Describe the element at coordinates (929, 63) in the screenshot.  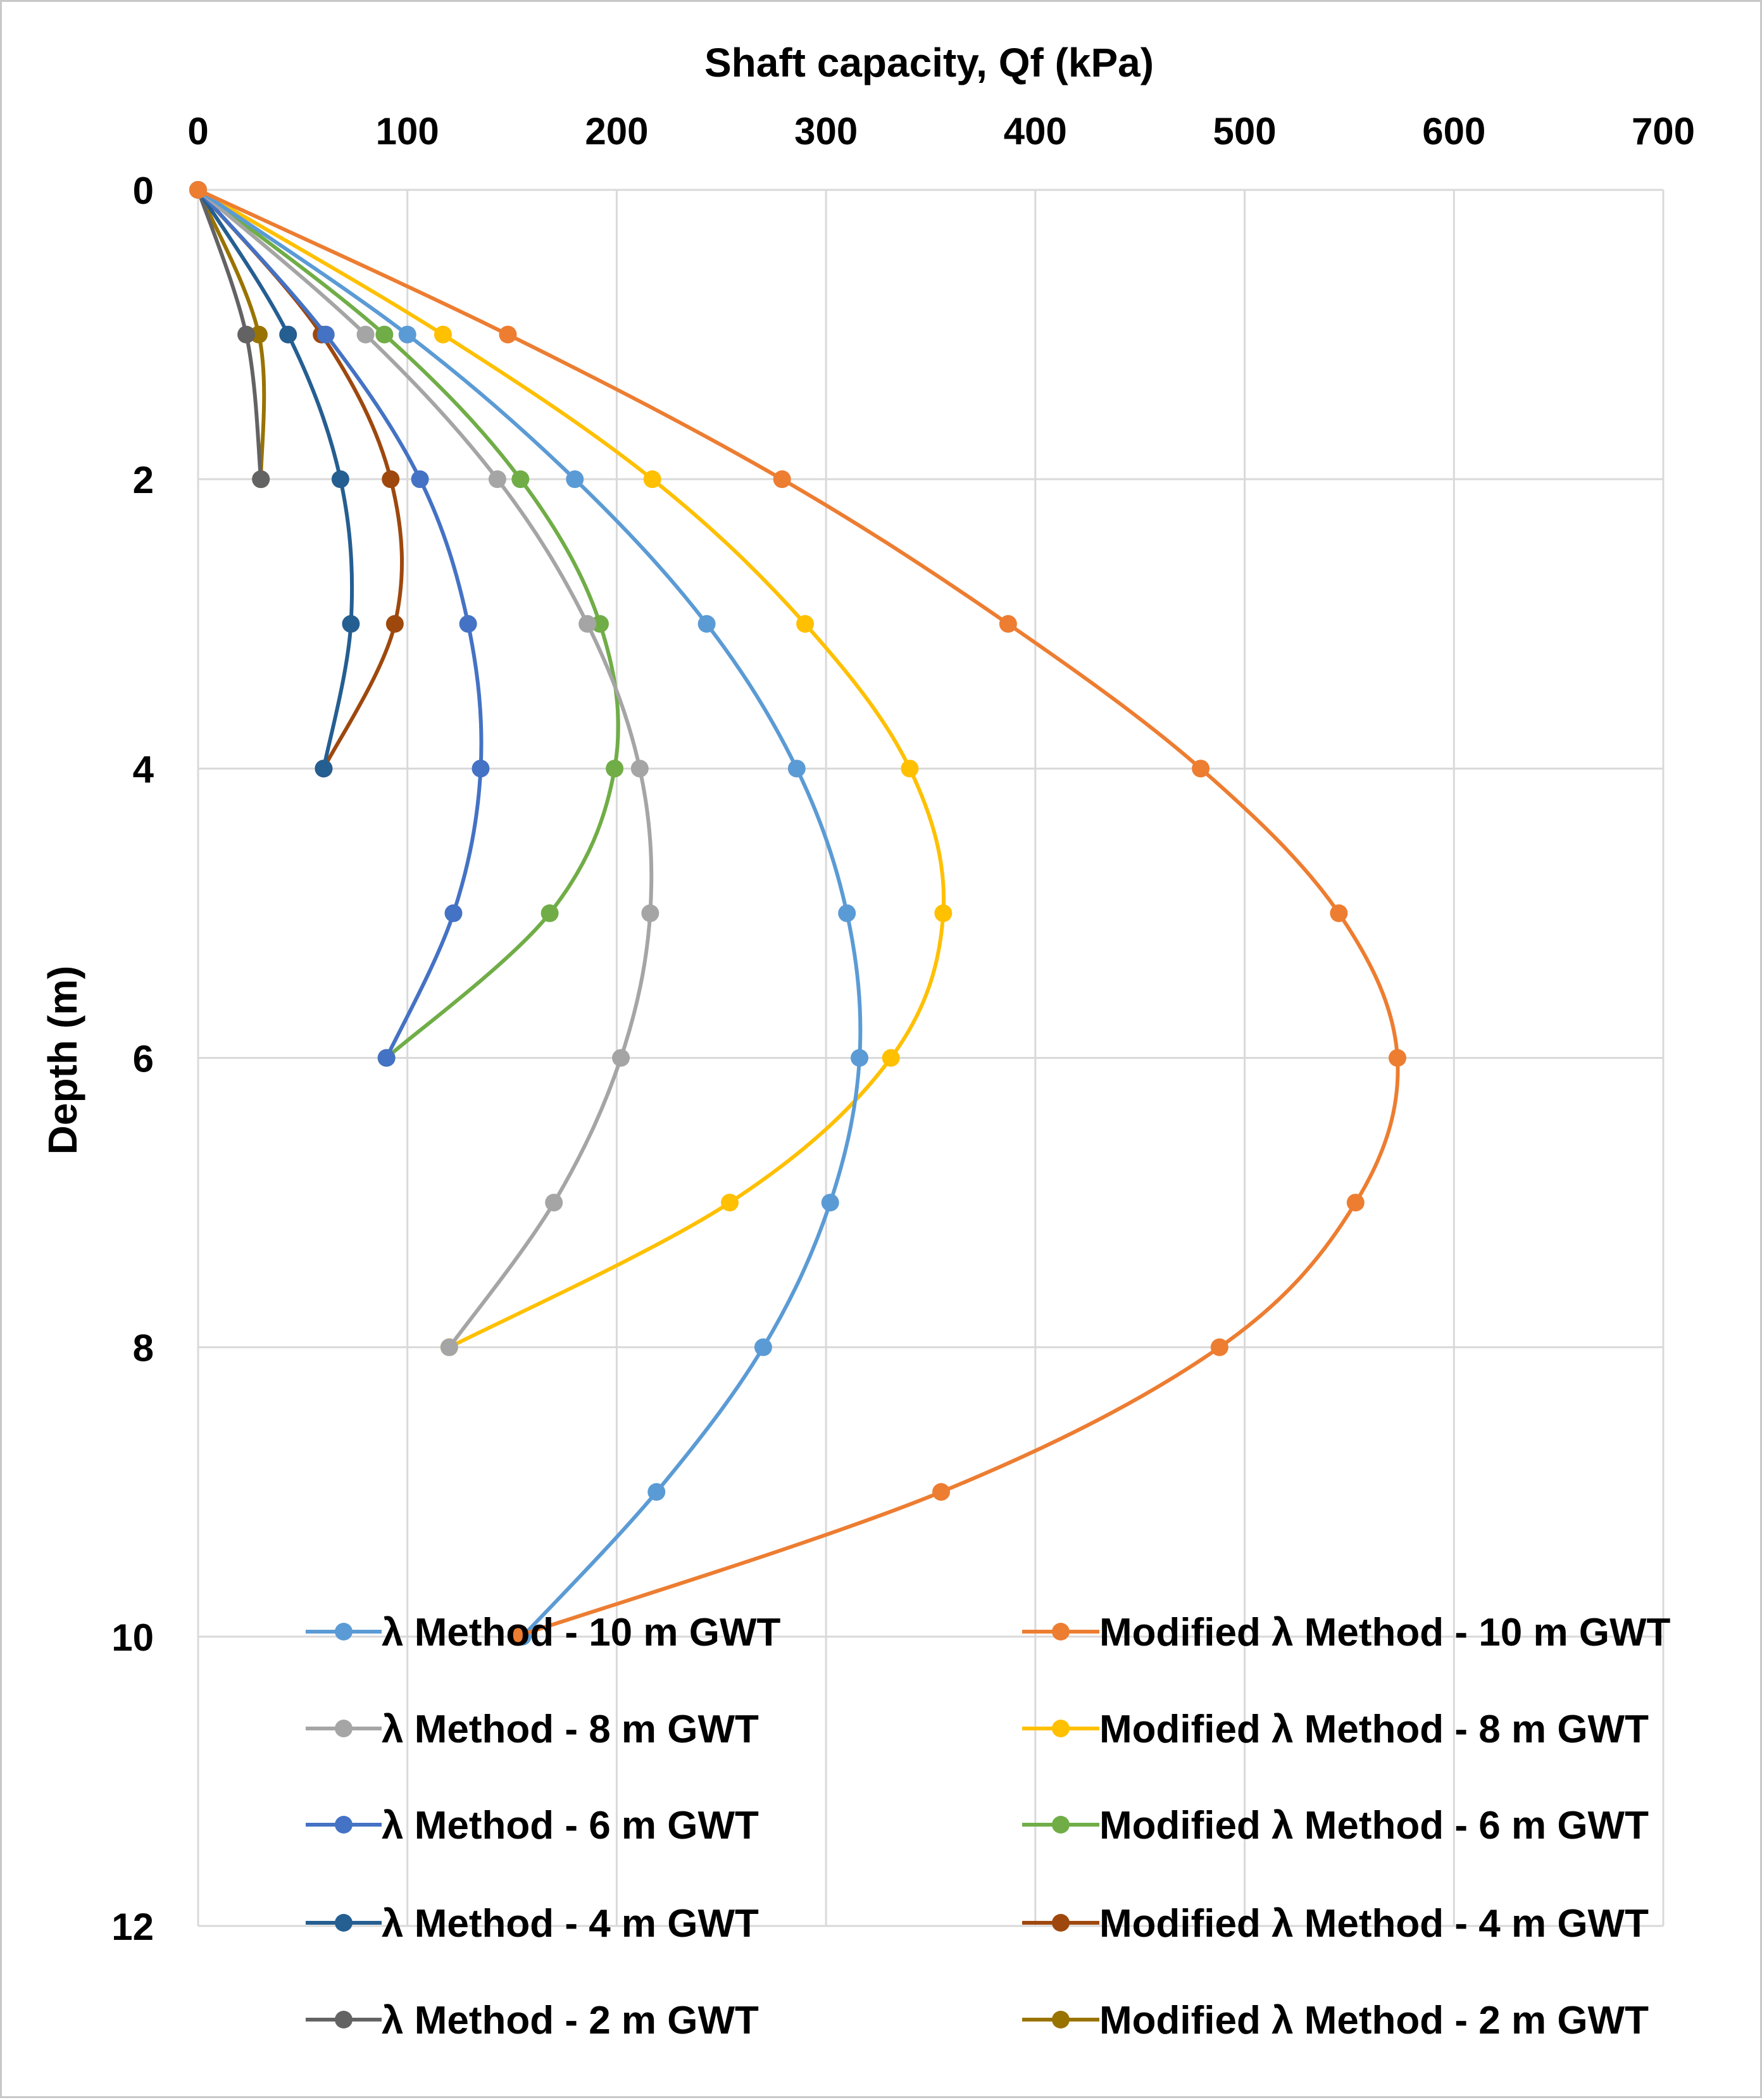
I see `x-axis-title: Shaft capacity, Qf (kPa)` at that location.